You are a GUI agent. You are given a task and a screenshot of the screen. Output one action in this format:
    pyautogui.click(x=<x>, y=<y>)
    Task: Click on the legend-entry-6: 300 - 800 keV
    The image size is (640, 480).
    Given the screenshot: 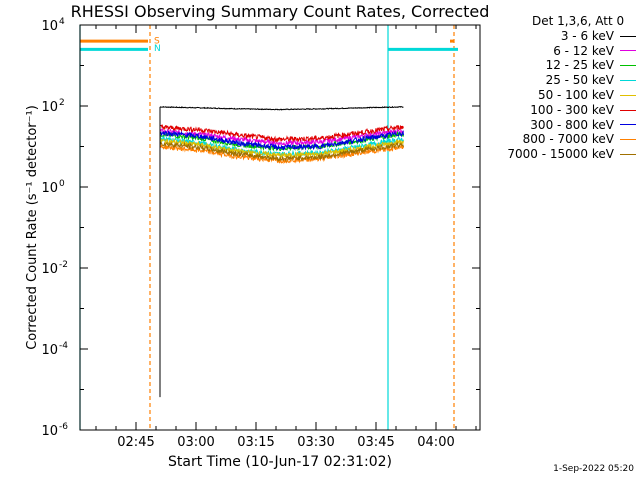 What is the action you would take?
    pyautogui.click(x=562, y=125)
    